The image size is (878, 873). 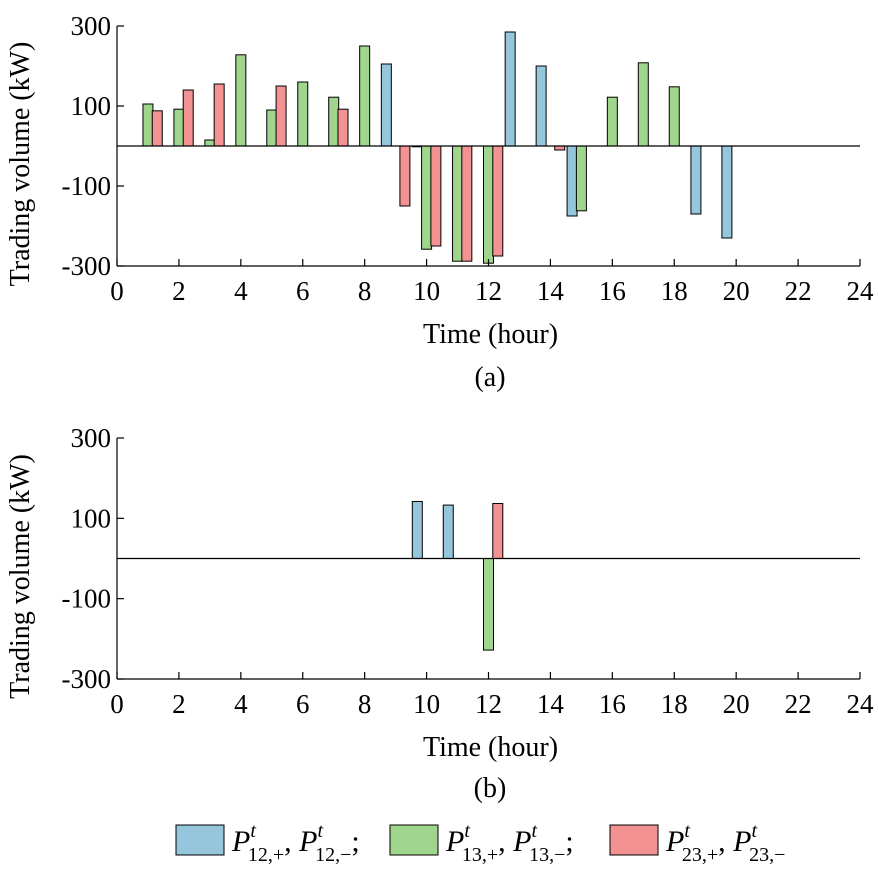 What do you see at coordinates (490, 747) in the screenshot?
I see `x-axis-label: Time (hour)` at bounding box center [490, 747].